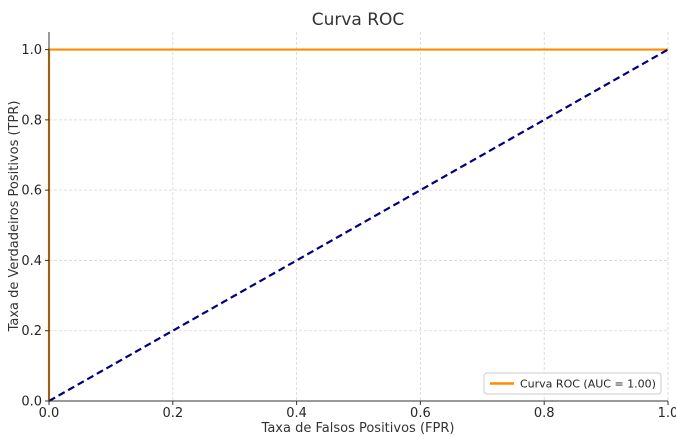  I want to click on x-tick-label: 0.0, so click(49, 413).